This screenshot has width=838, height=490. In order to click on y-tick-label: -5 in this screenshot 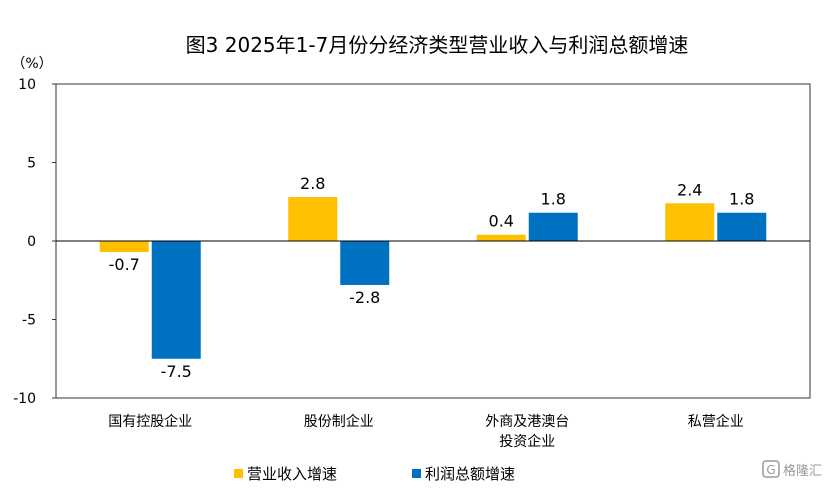, I will do `click(29, 321)`.